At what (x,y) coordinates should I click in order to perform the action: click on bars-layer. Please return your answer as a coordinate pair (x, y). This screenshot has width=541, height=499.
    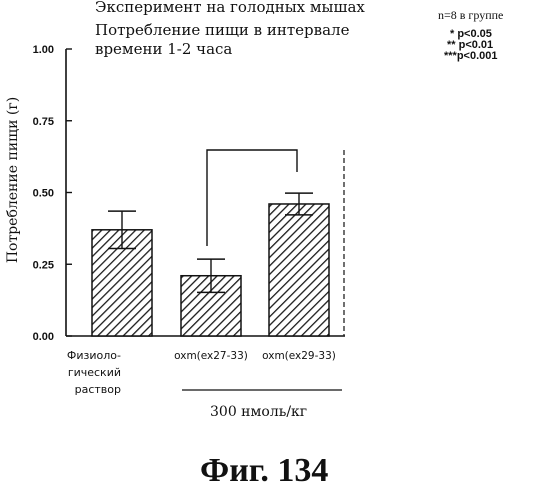
    Looking at the image, I should click on (210, 264).